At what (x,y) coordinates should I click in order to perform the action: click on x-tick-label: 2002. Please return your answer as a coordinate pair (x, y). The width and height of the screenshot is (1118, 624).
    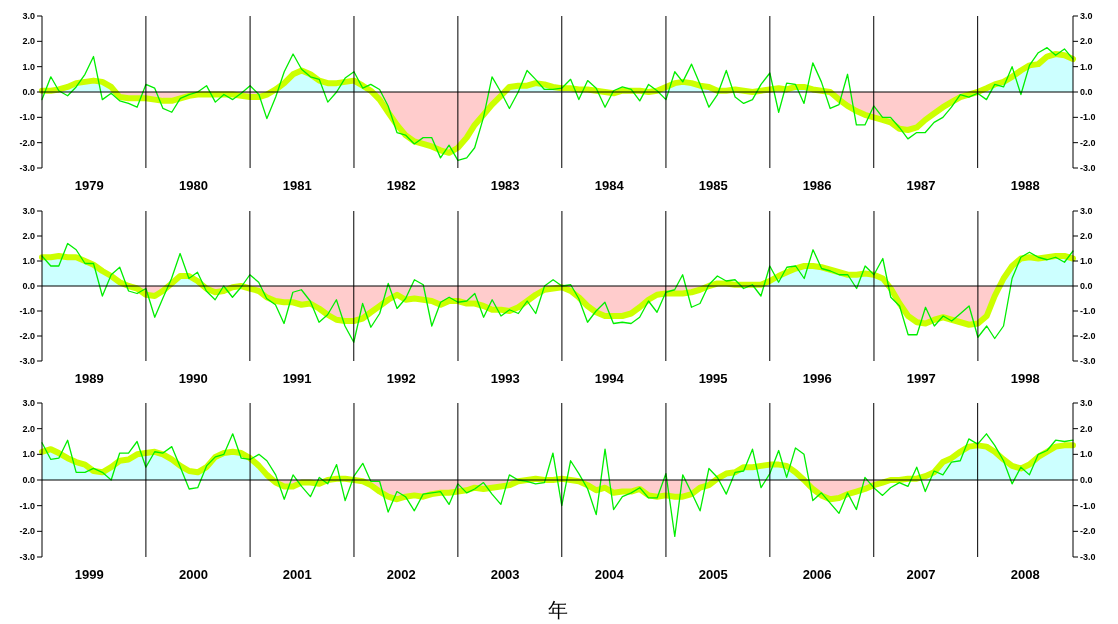
    Looking at the image, I should click on (401, 574).